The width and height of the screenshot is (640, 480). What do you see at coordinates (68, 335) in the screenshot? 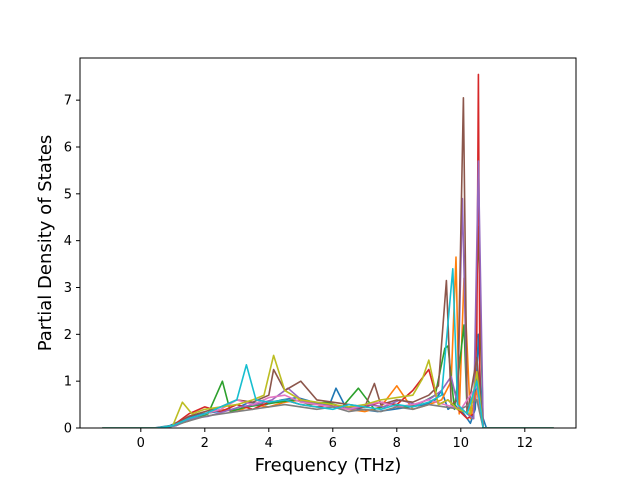
I see `y-tick-label: 2` at bounding box center [68, 335].